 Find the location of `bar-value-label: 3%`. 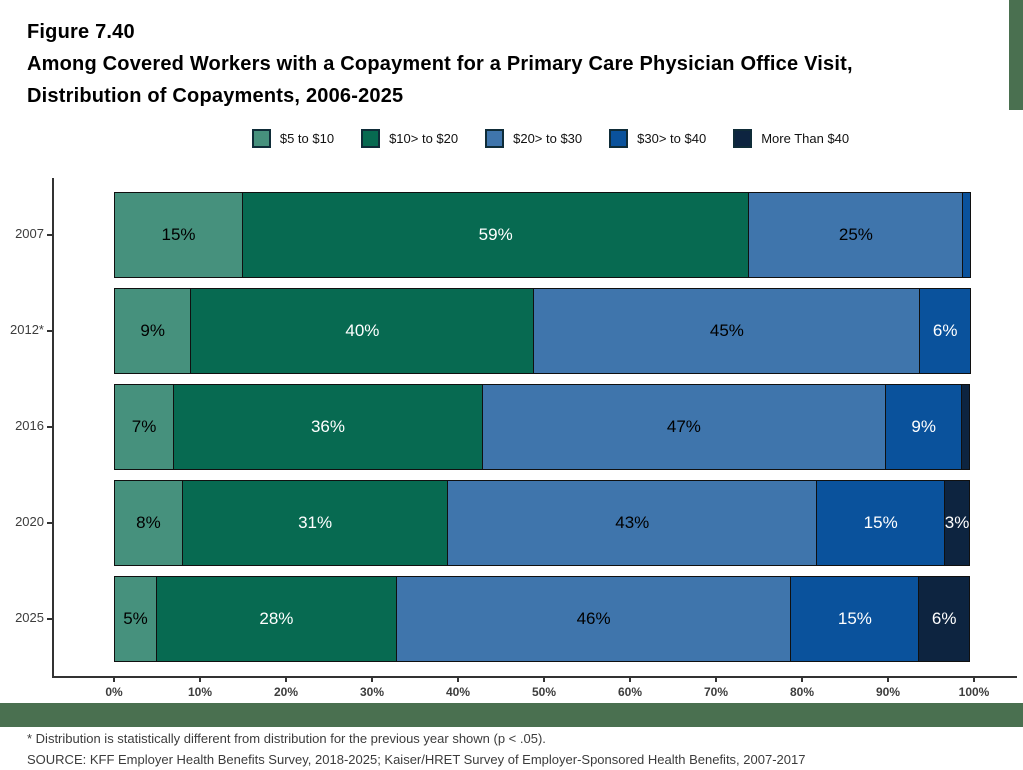

bar-value-label: 3% is located at coordinates (957, 522).